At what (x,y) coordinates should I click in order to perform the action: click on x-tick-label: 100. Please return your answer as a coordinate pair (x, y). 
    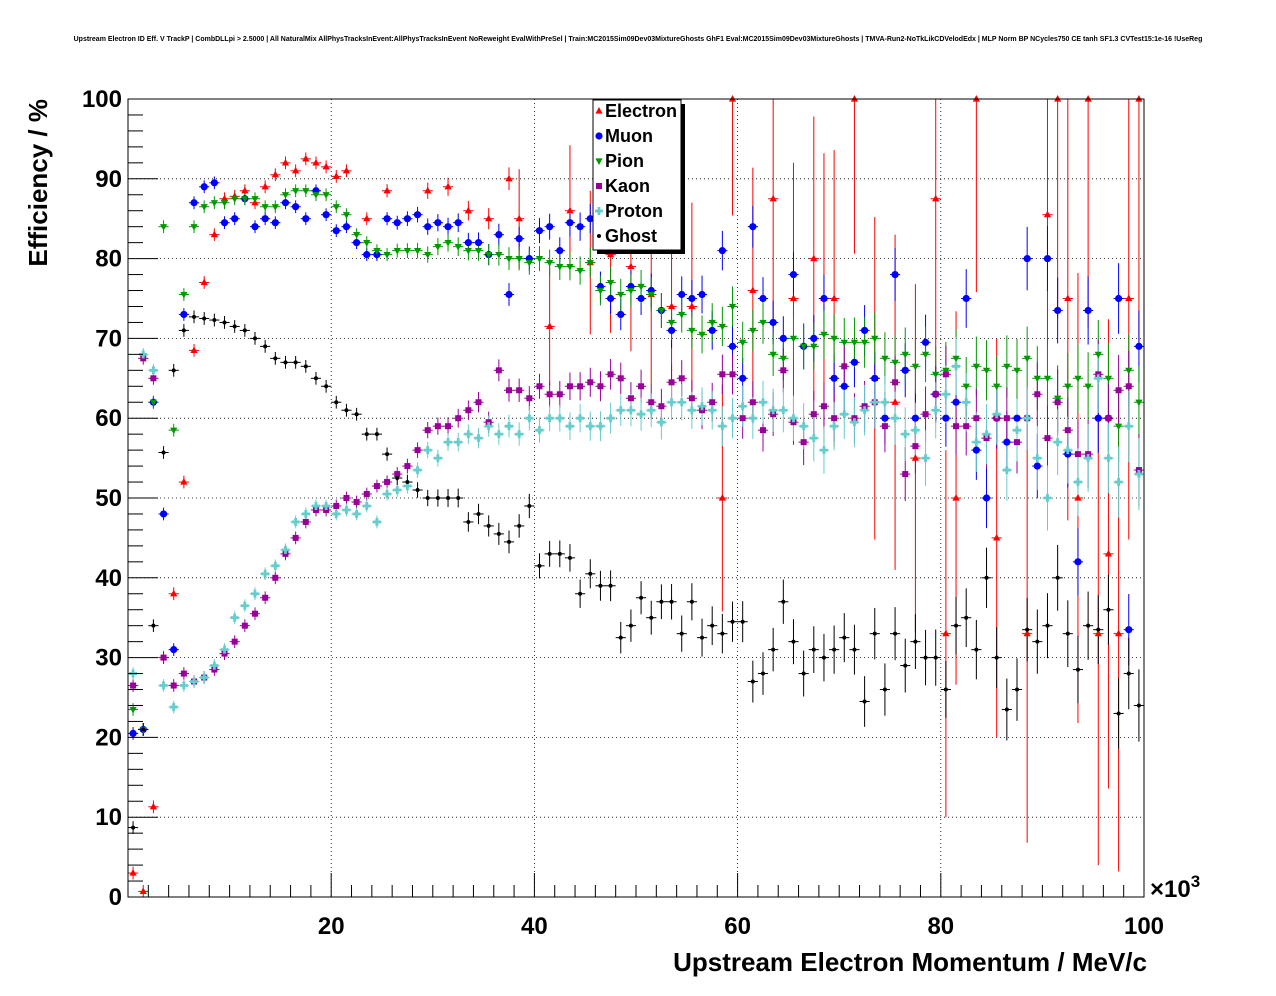
    Looking at the image, I should click on (1144, 926).